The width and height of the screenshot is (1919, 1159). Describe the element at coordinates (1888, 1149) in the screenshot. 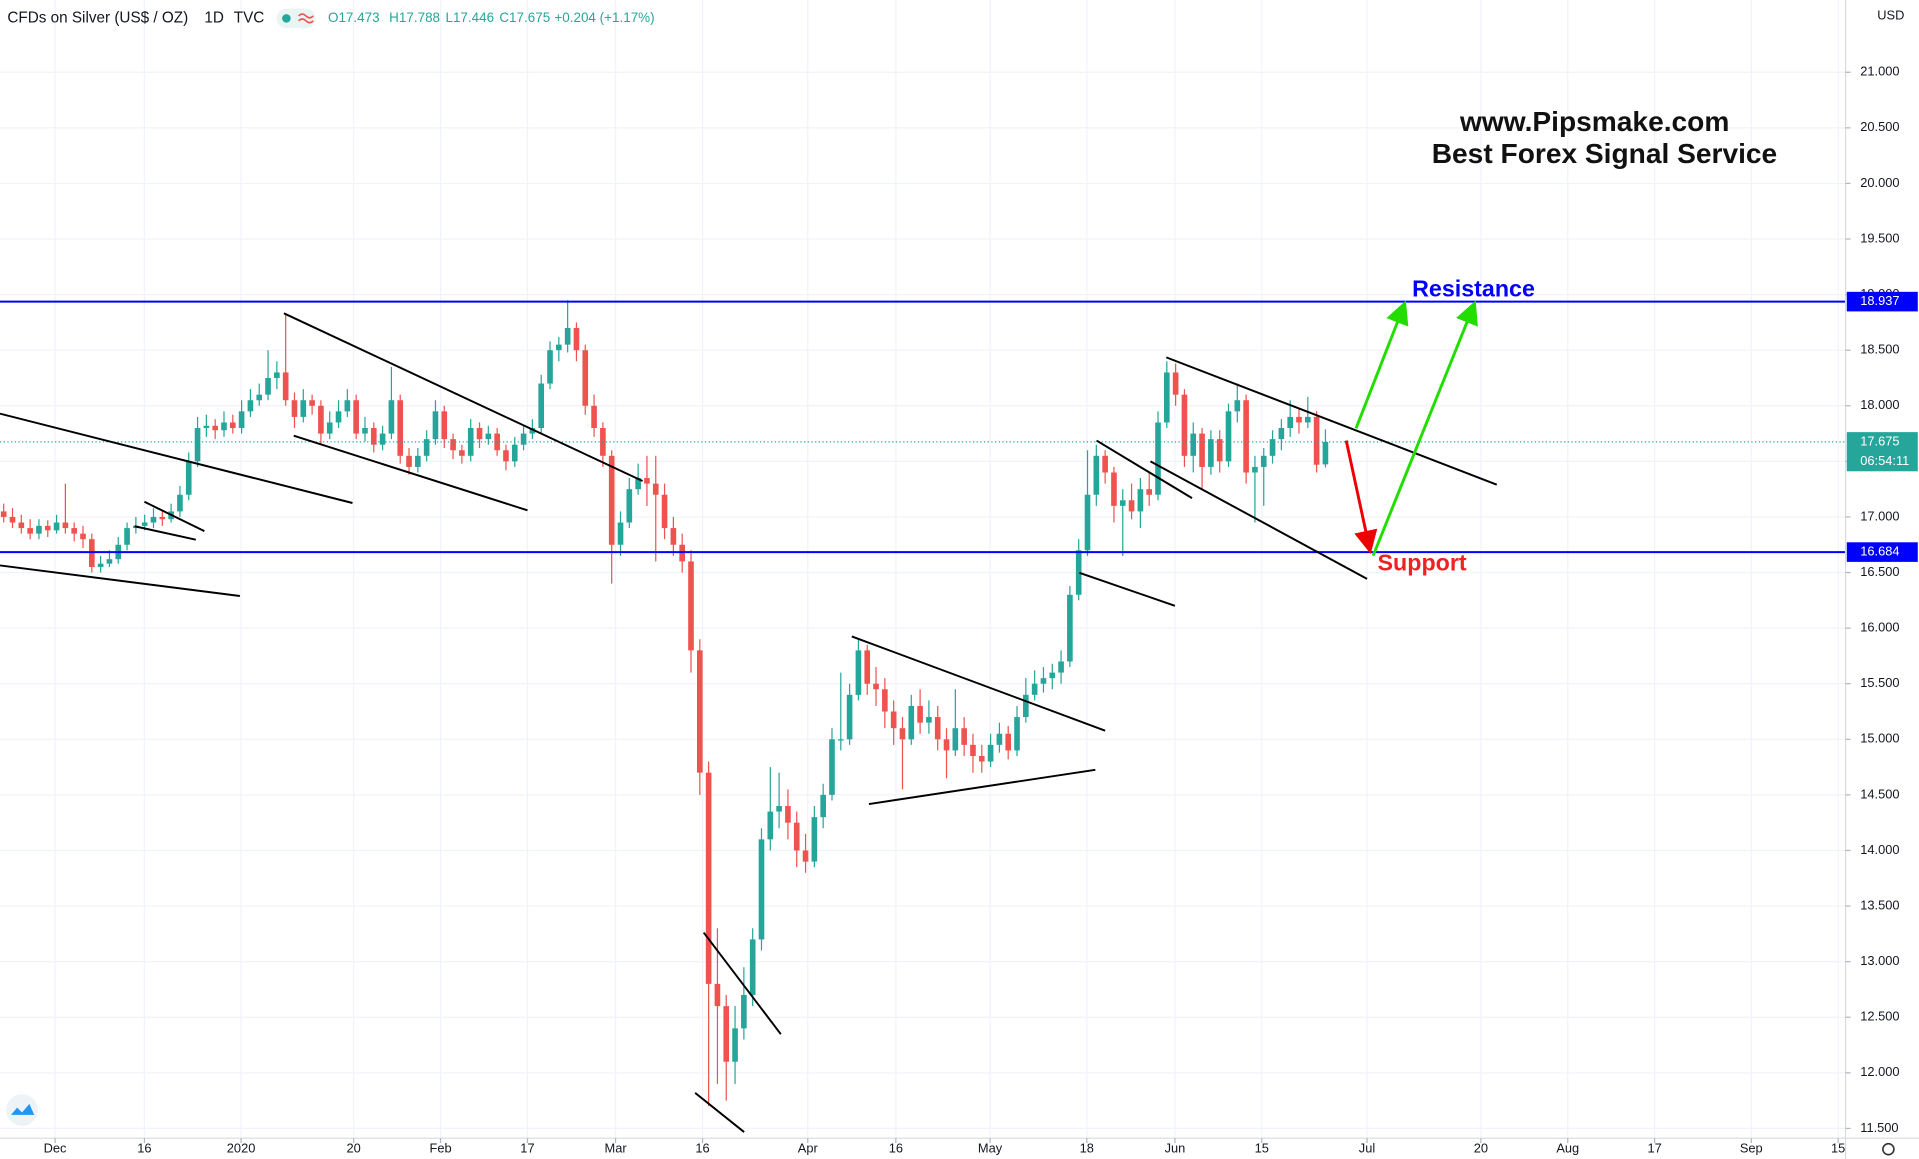

I see `settings-icon` at that location.